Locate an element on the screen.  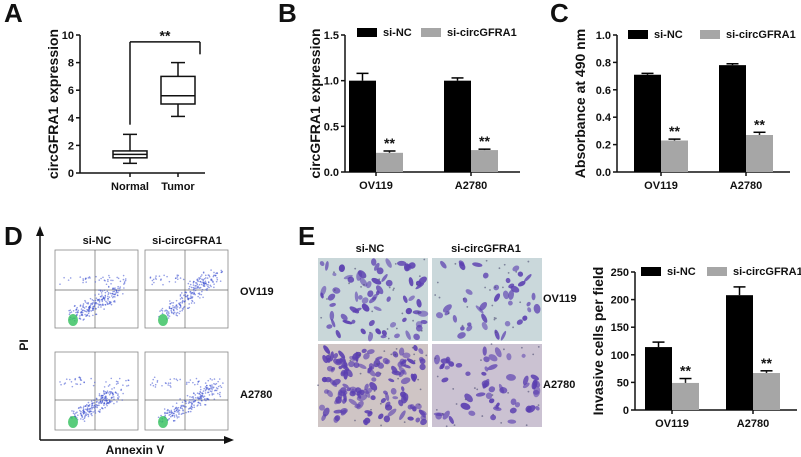
panel-letter-A: A is located at coordinates (13, 14).